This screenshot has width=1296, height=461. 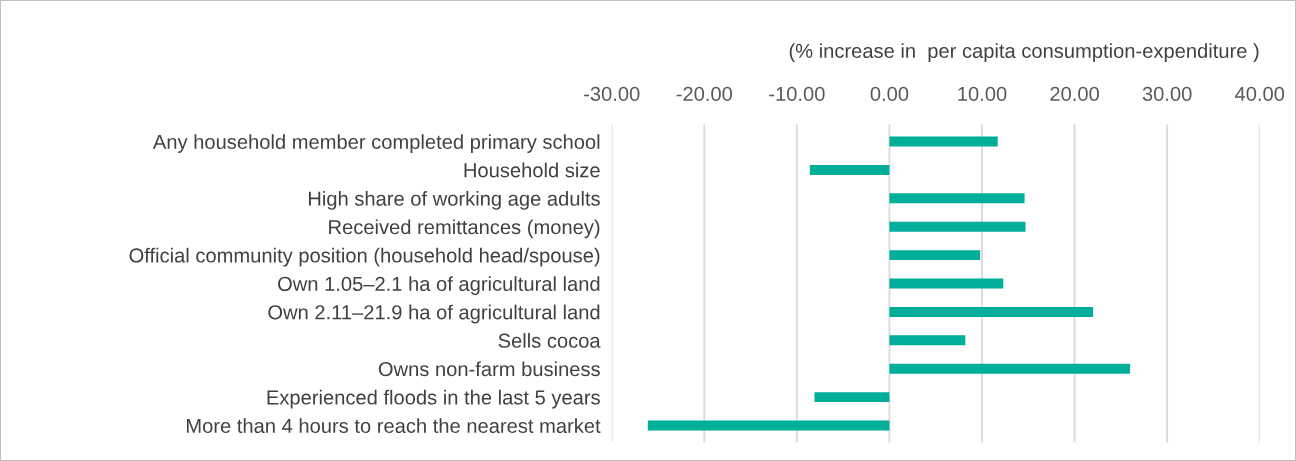 What do you see at coordinates (454, 200) in the screenshot?
I see `y-tick-label: High share of working age adults` at bounding box center [454, 200].